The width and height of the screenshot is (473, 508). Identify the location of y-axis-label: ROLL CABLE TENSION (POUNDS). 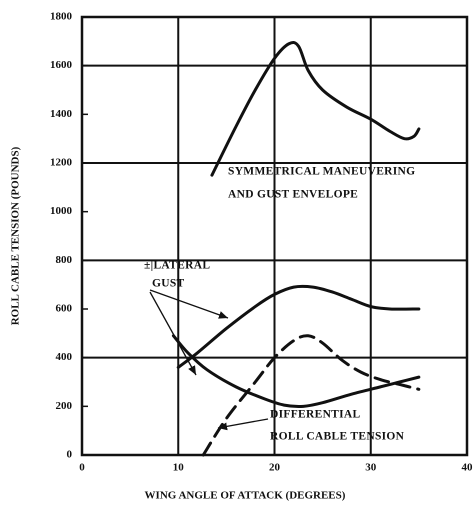
(16, 235).